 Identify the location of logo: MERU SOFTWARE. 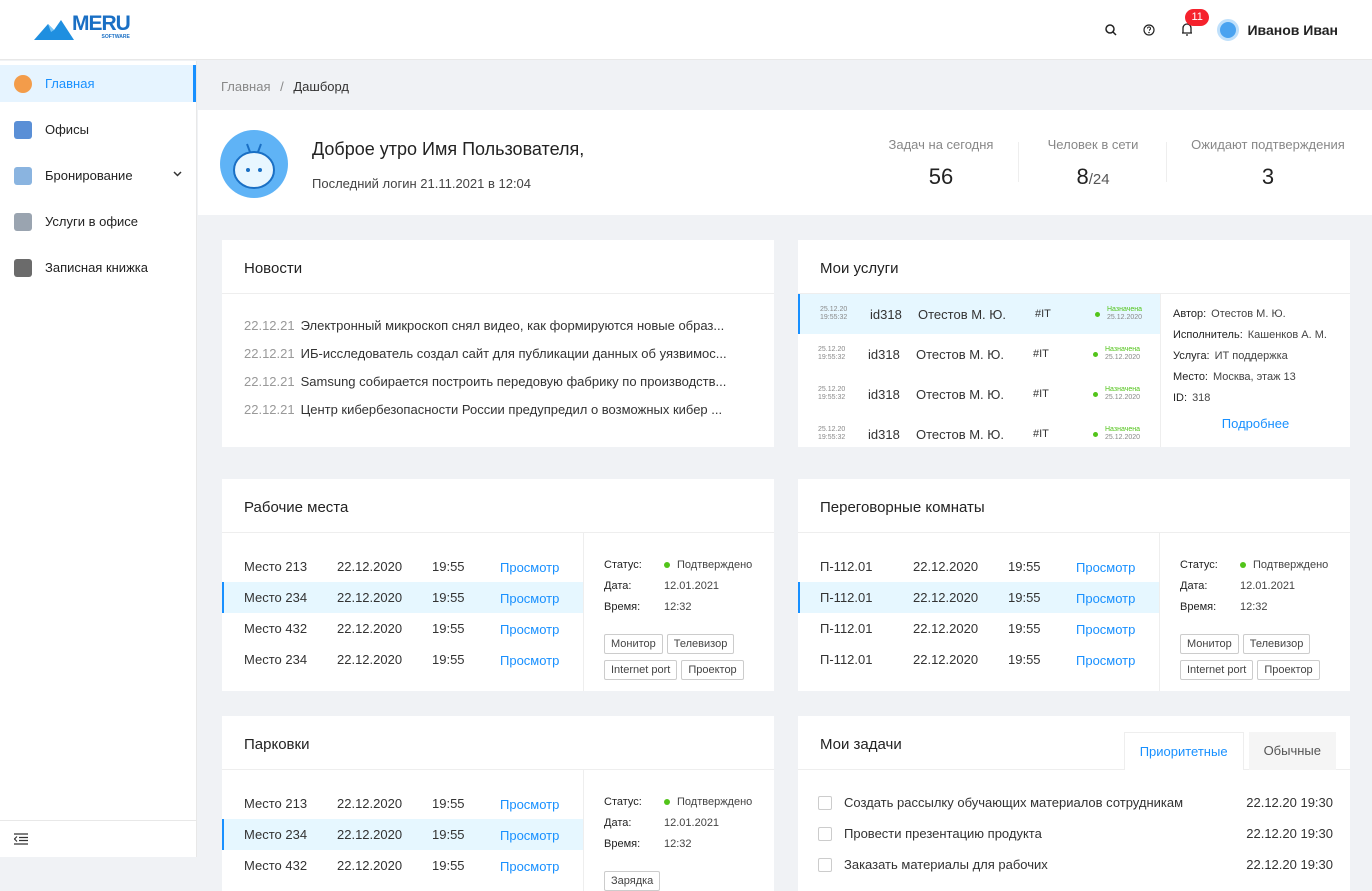
(82, 26).